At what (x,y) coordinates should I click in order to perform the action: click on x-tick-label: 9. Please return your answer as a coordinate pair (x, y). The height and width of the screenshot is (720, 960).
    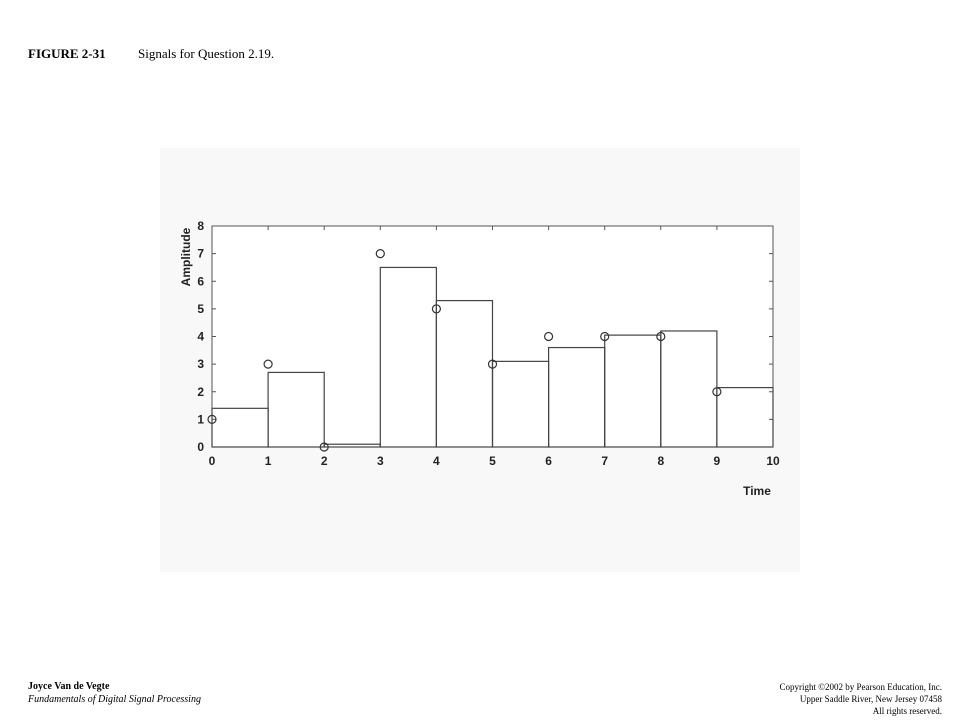
    Looking at the image, I should click on (717, 461).